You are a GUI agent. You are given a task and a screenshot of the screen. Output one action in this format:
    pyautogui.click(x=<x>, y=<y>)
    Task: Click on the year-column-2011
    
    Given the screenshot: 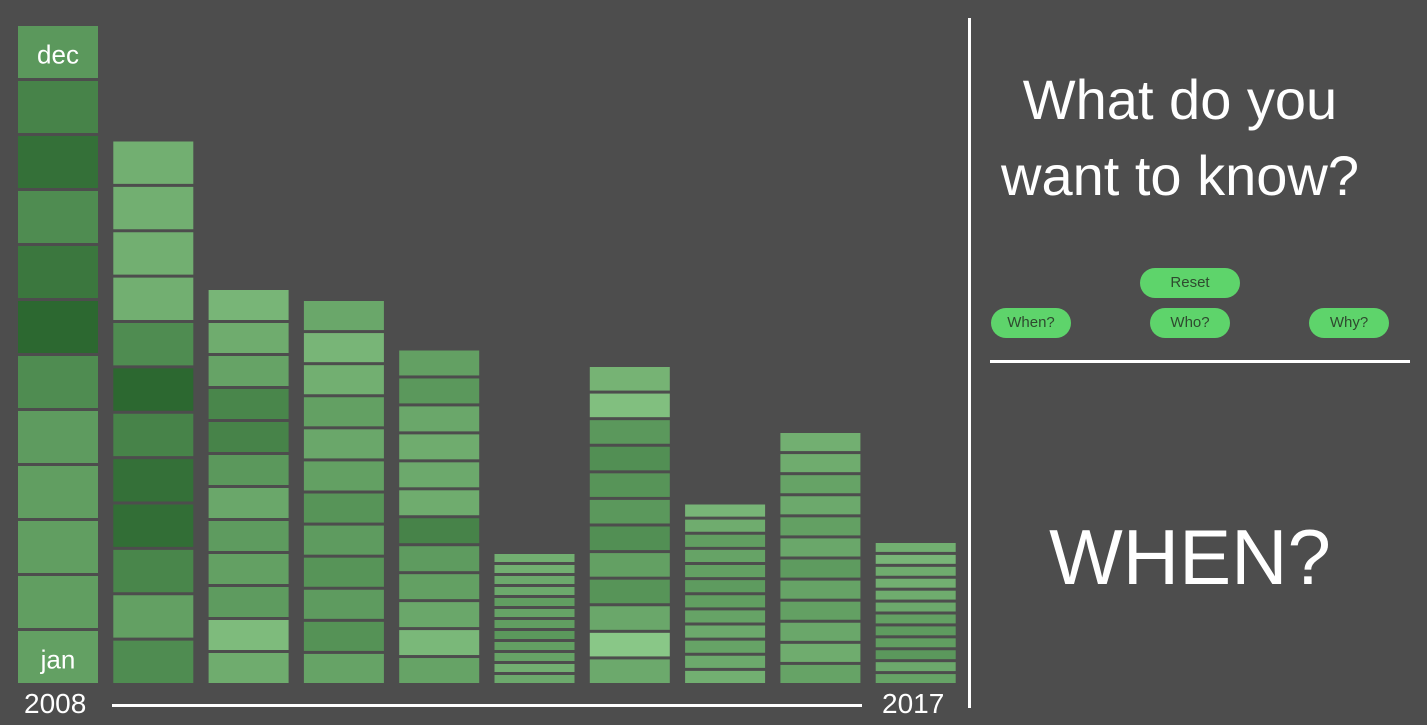 What is the action you would take?
    pyautogui.click(x=343, y=492)
    